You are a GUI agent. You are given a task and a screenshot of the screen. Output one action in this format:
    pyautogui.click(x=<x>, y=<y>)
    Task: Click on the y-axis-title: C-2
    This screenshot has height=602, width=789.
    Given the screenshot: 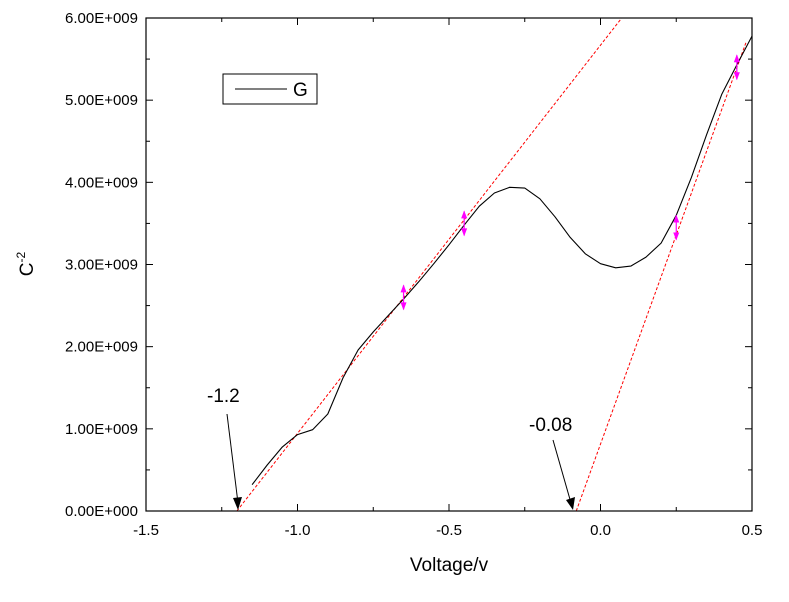 What is the action you would take?
    pyautogui.click(x=26, y=263)
    